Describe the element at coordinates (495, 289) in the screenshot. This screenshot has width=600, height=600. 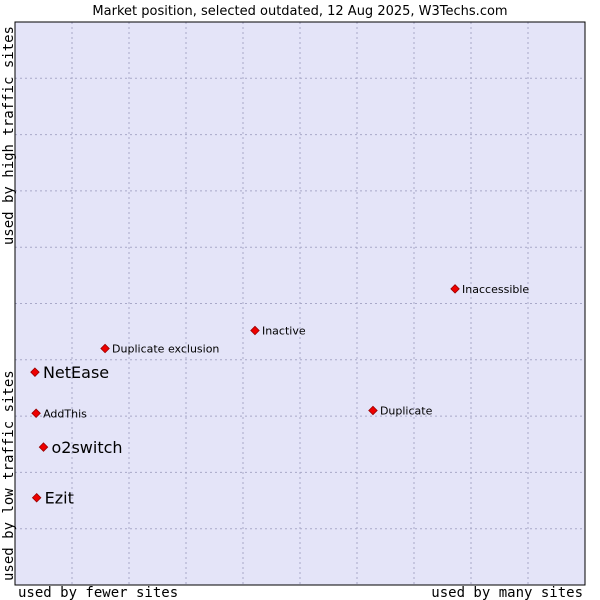
I see `point-label: Inaccessible` at that location.